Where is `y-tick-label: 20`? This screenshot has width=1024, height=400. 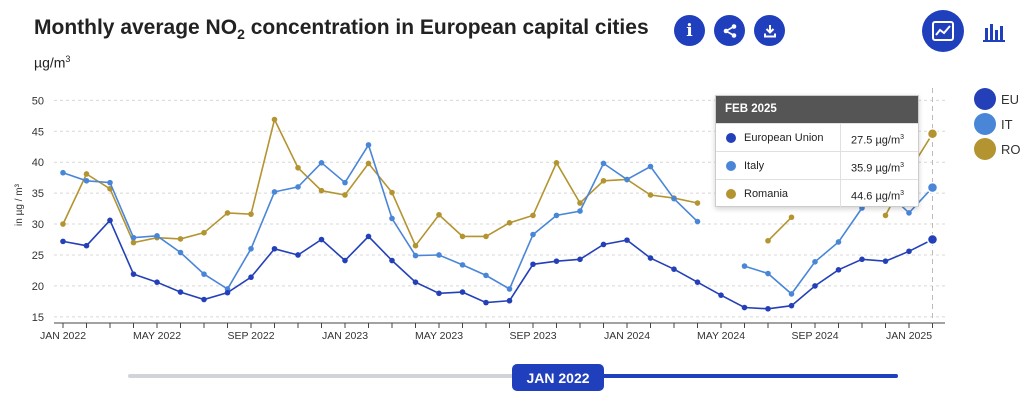 y-tick-label: 20 is located at coordinates (38, 287).